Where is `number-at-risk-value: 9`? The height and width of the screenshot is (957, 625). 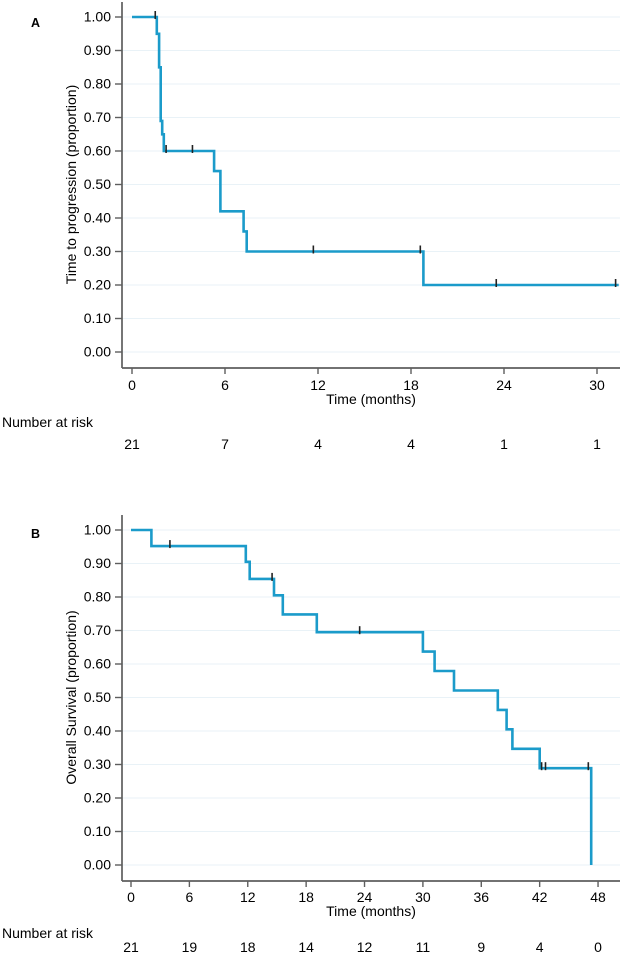 number-at-risk-value: 9 is located at coordinates (481, 947).